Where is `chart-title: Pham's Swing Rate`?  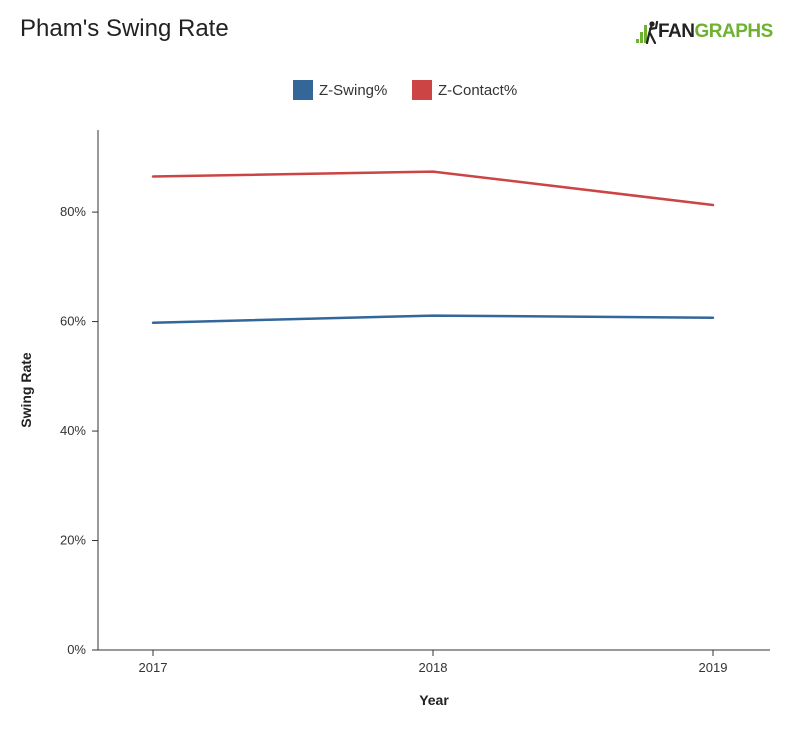 chart-title: Pham's Swing Rate is located at coordinates (124, 28).